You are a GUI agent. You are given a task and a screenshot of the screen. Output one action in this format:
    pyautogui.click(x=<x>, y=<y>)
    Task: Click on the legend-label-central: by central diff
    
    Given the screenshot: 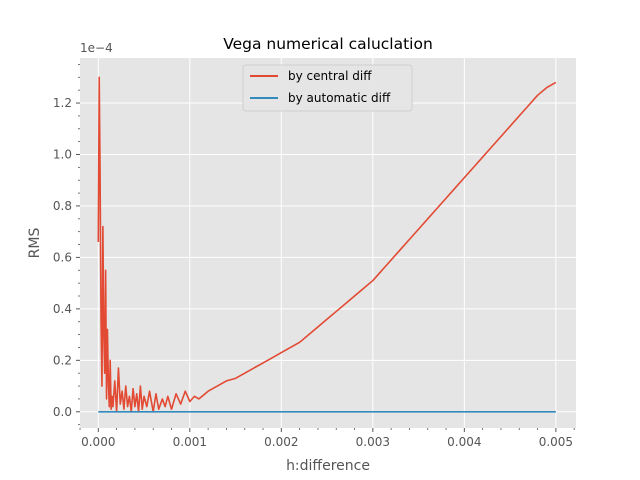 What is the action you would take?
    pyautogui.click(x=330, y=76)
    